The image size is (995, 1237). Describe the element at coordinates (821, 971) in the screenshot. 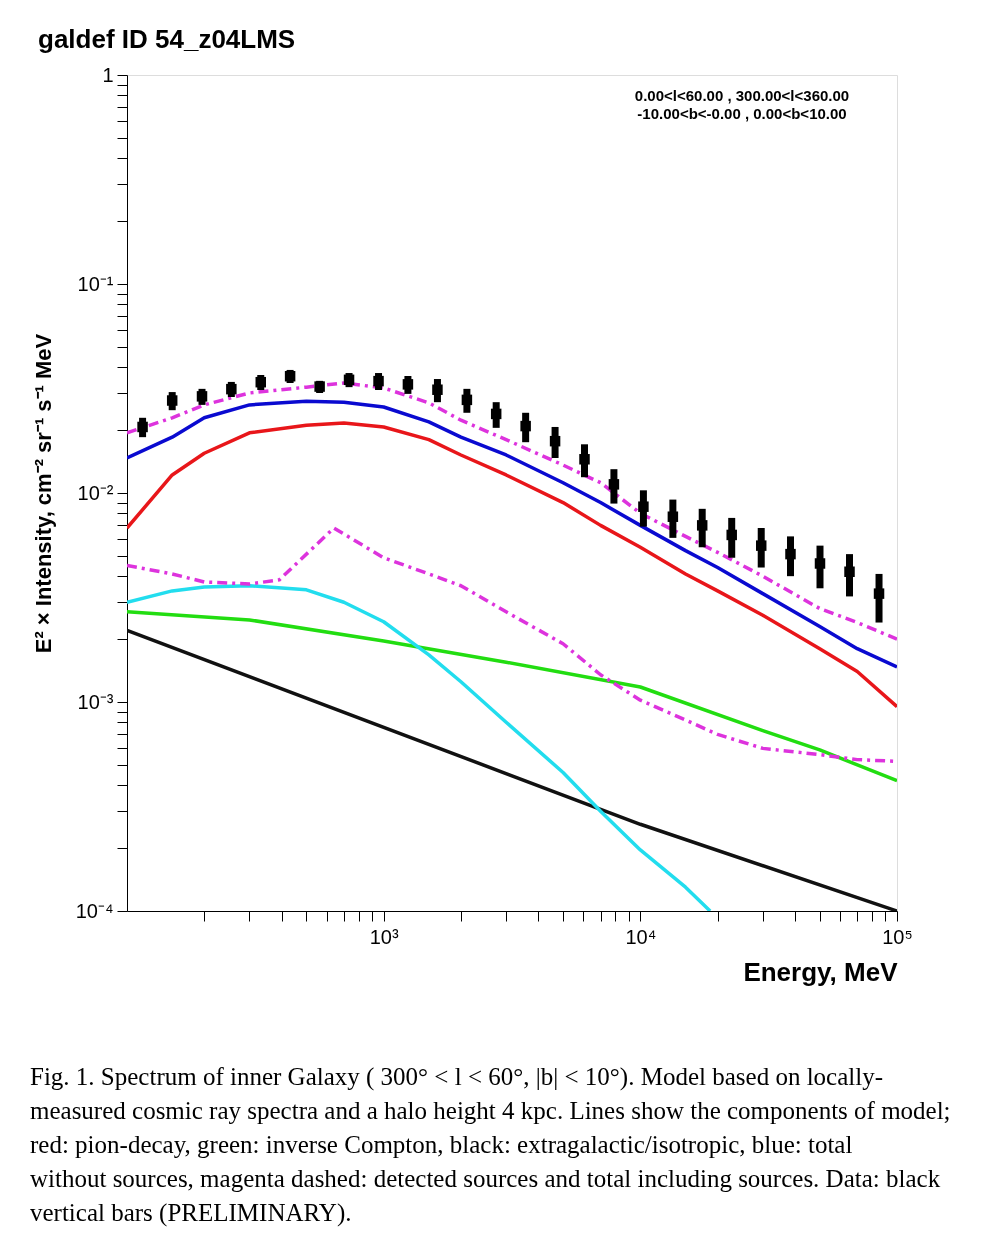

I see `x-axis-title: Energy, MeV` at that location.